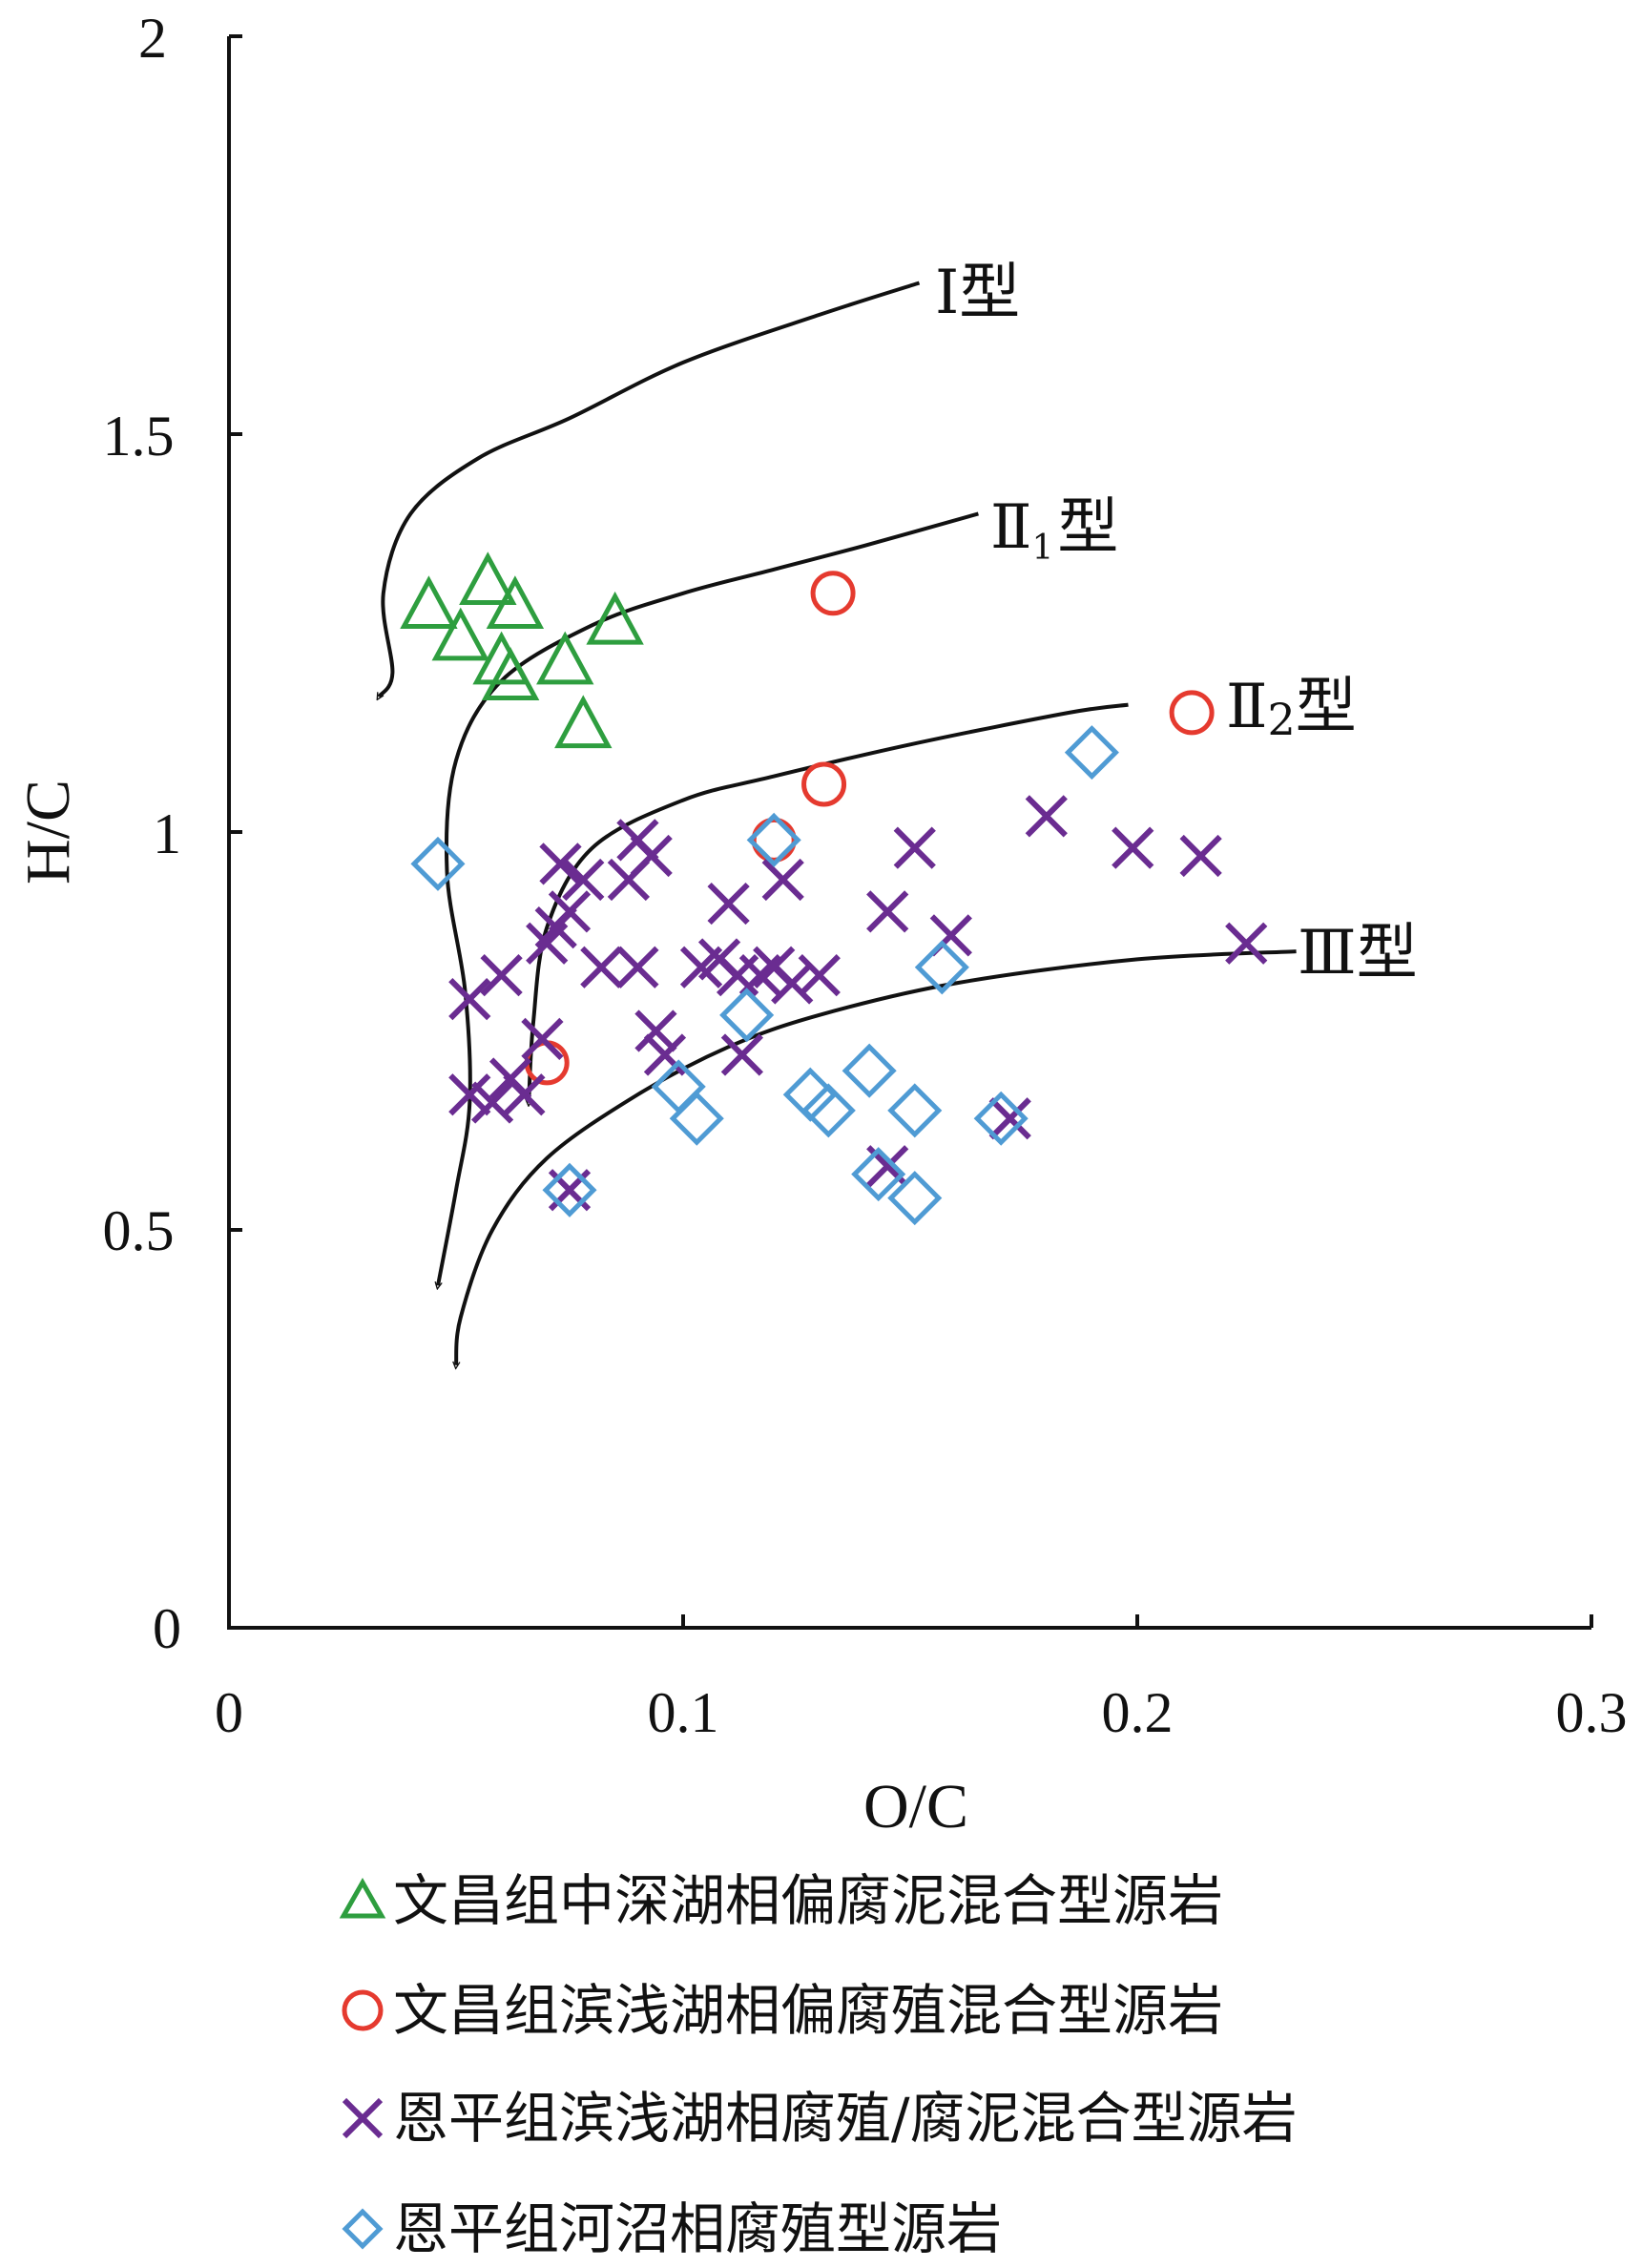  Describe the element at coordinates (229, 1712) in the screenshot. I see `x-tick-label-0: 0` at that location.